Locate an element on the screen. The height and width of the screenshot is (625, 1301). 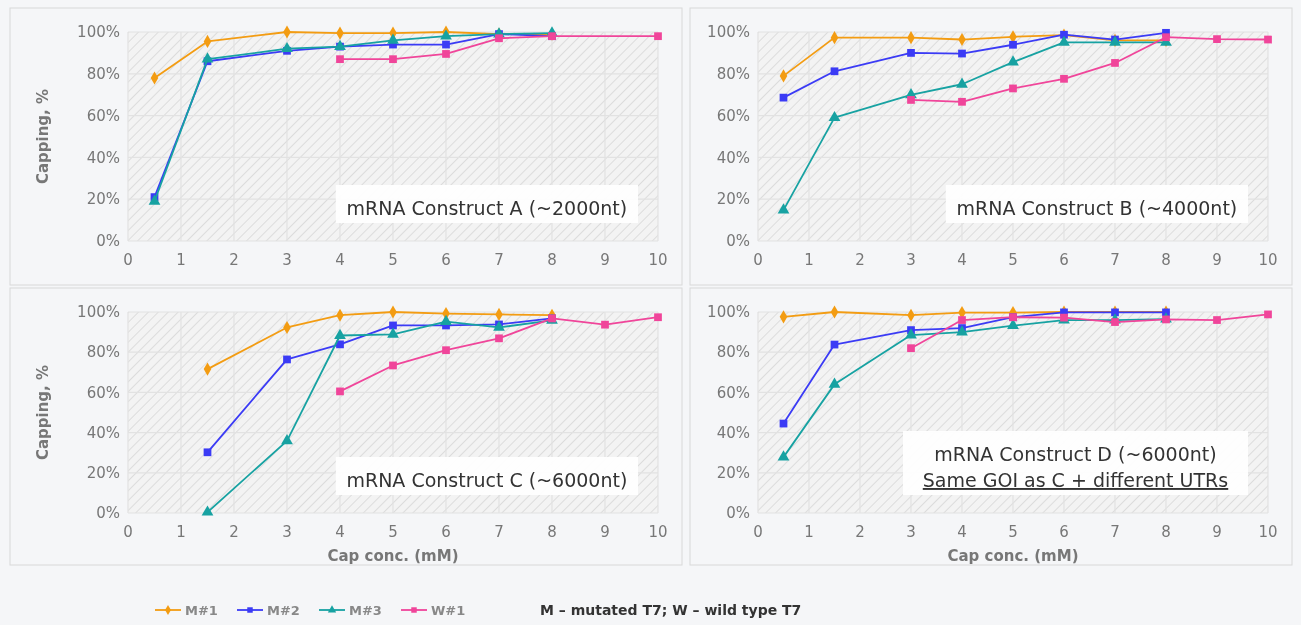
annotation: Same GOI as C + different UTRs is located at coordinates (1075, 480).